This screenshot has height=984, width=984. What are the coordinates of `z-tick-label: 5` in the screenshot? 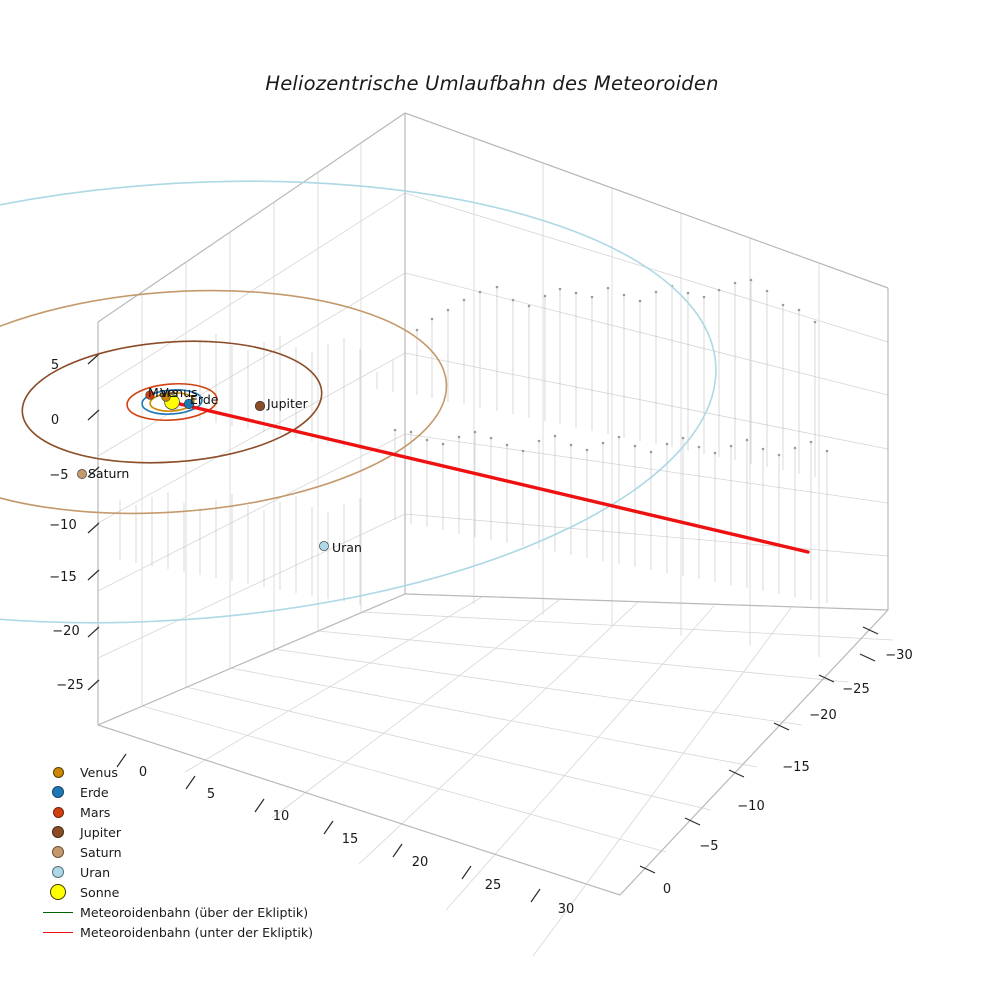 It's located at (55, 365).